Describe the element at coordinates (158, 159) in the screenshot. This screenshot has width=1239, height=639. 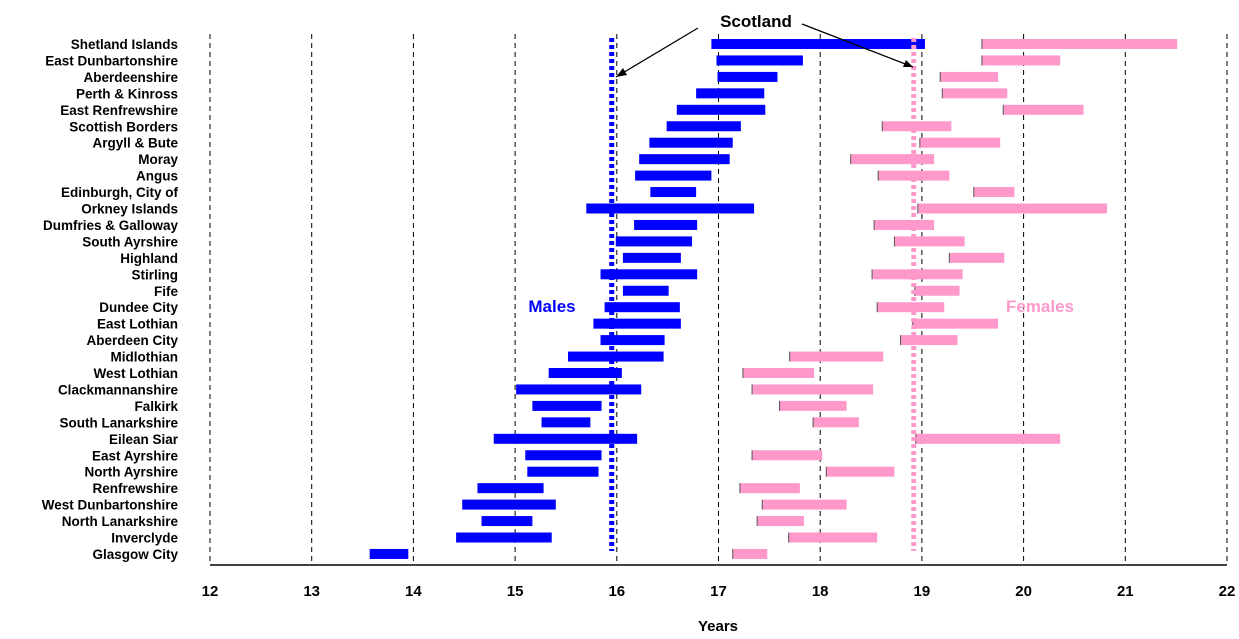
I see `category-label: Moray` at that location.